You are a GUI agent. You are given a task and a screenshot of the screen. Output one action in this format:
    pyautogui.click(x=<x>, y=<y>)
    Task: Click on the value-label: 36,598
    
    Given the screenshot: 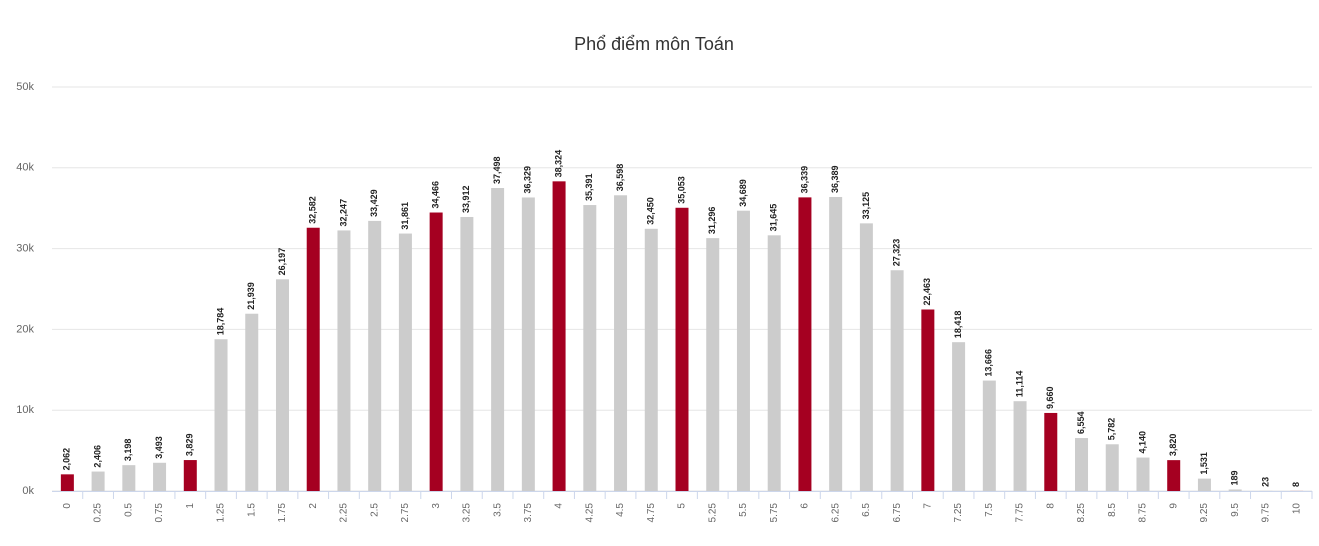 What is the action you would take?
    pyautogui.click(x=620, y=178)
    